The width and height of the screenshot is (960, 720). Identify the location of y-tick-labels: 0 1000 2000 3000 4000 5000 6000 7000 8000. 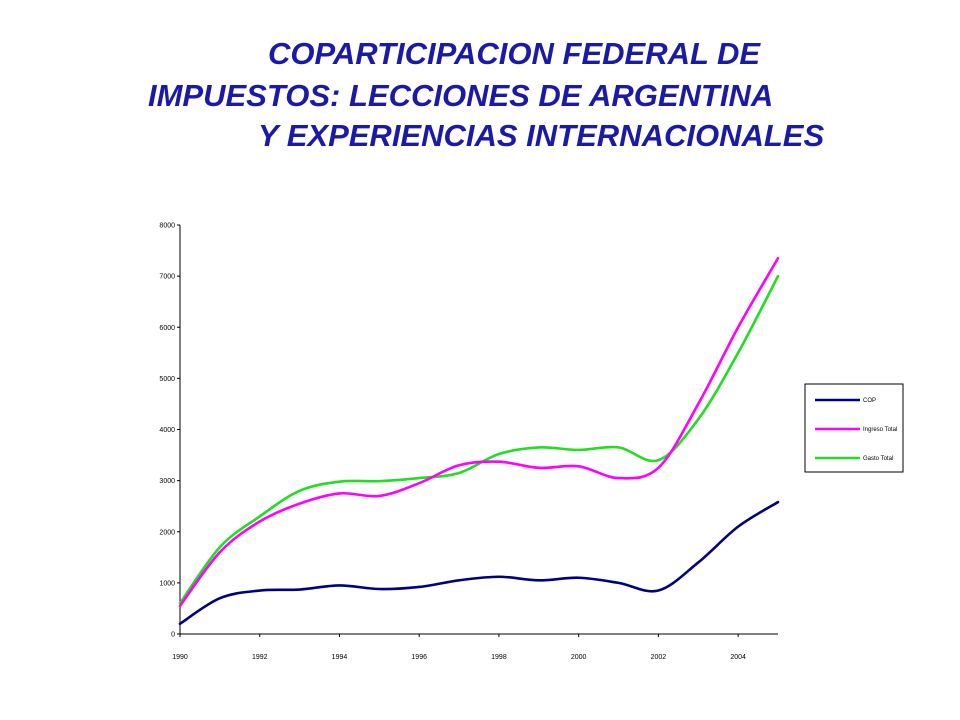
(167, 431).